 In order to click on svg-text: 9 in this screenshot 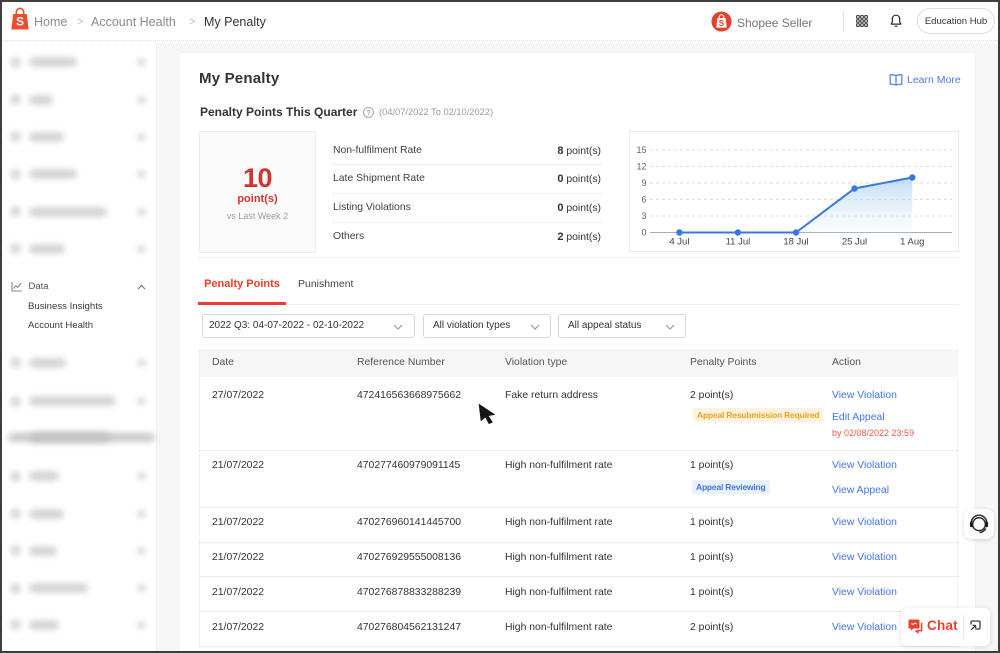, I will do `click(643, 183)`.